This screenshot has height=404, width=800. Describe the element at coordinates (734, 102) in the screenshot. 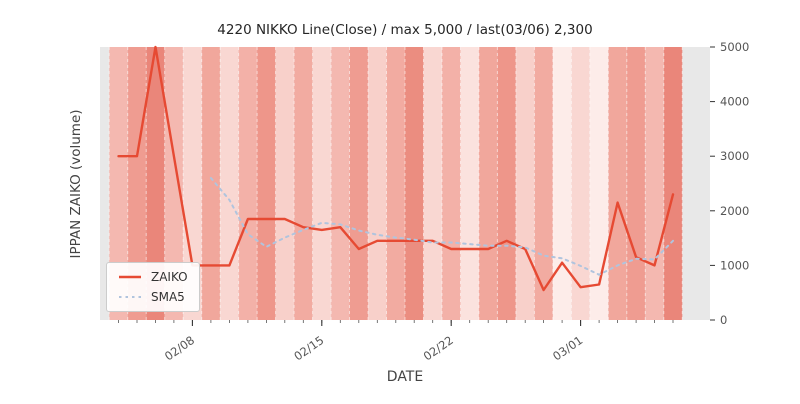

I see `y-tick-label: 4000` at that location.